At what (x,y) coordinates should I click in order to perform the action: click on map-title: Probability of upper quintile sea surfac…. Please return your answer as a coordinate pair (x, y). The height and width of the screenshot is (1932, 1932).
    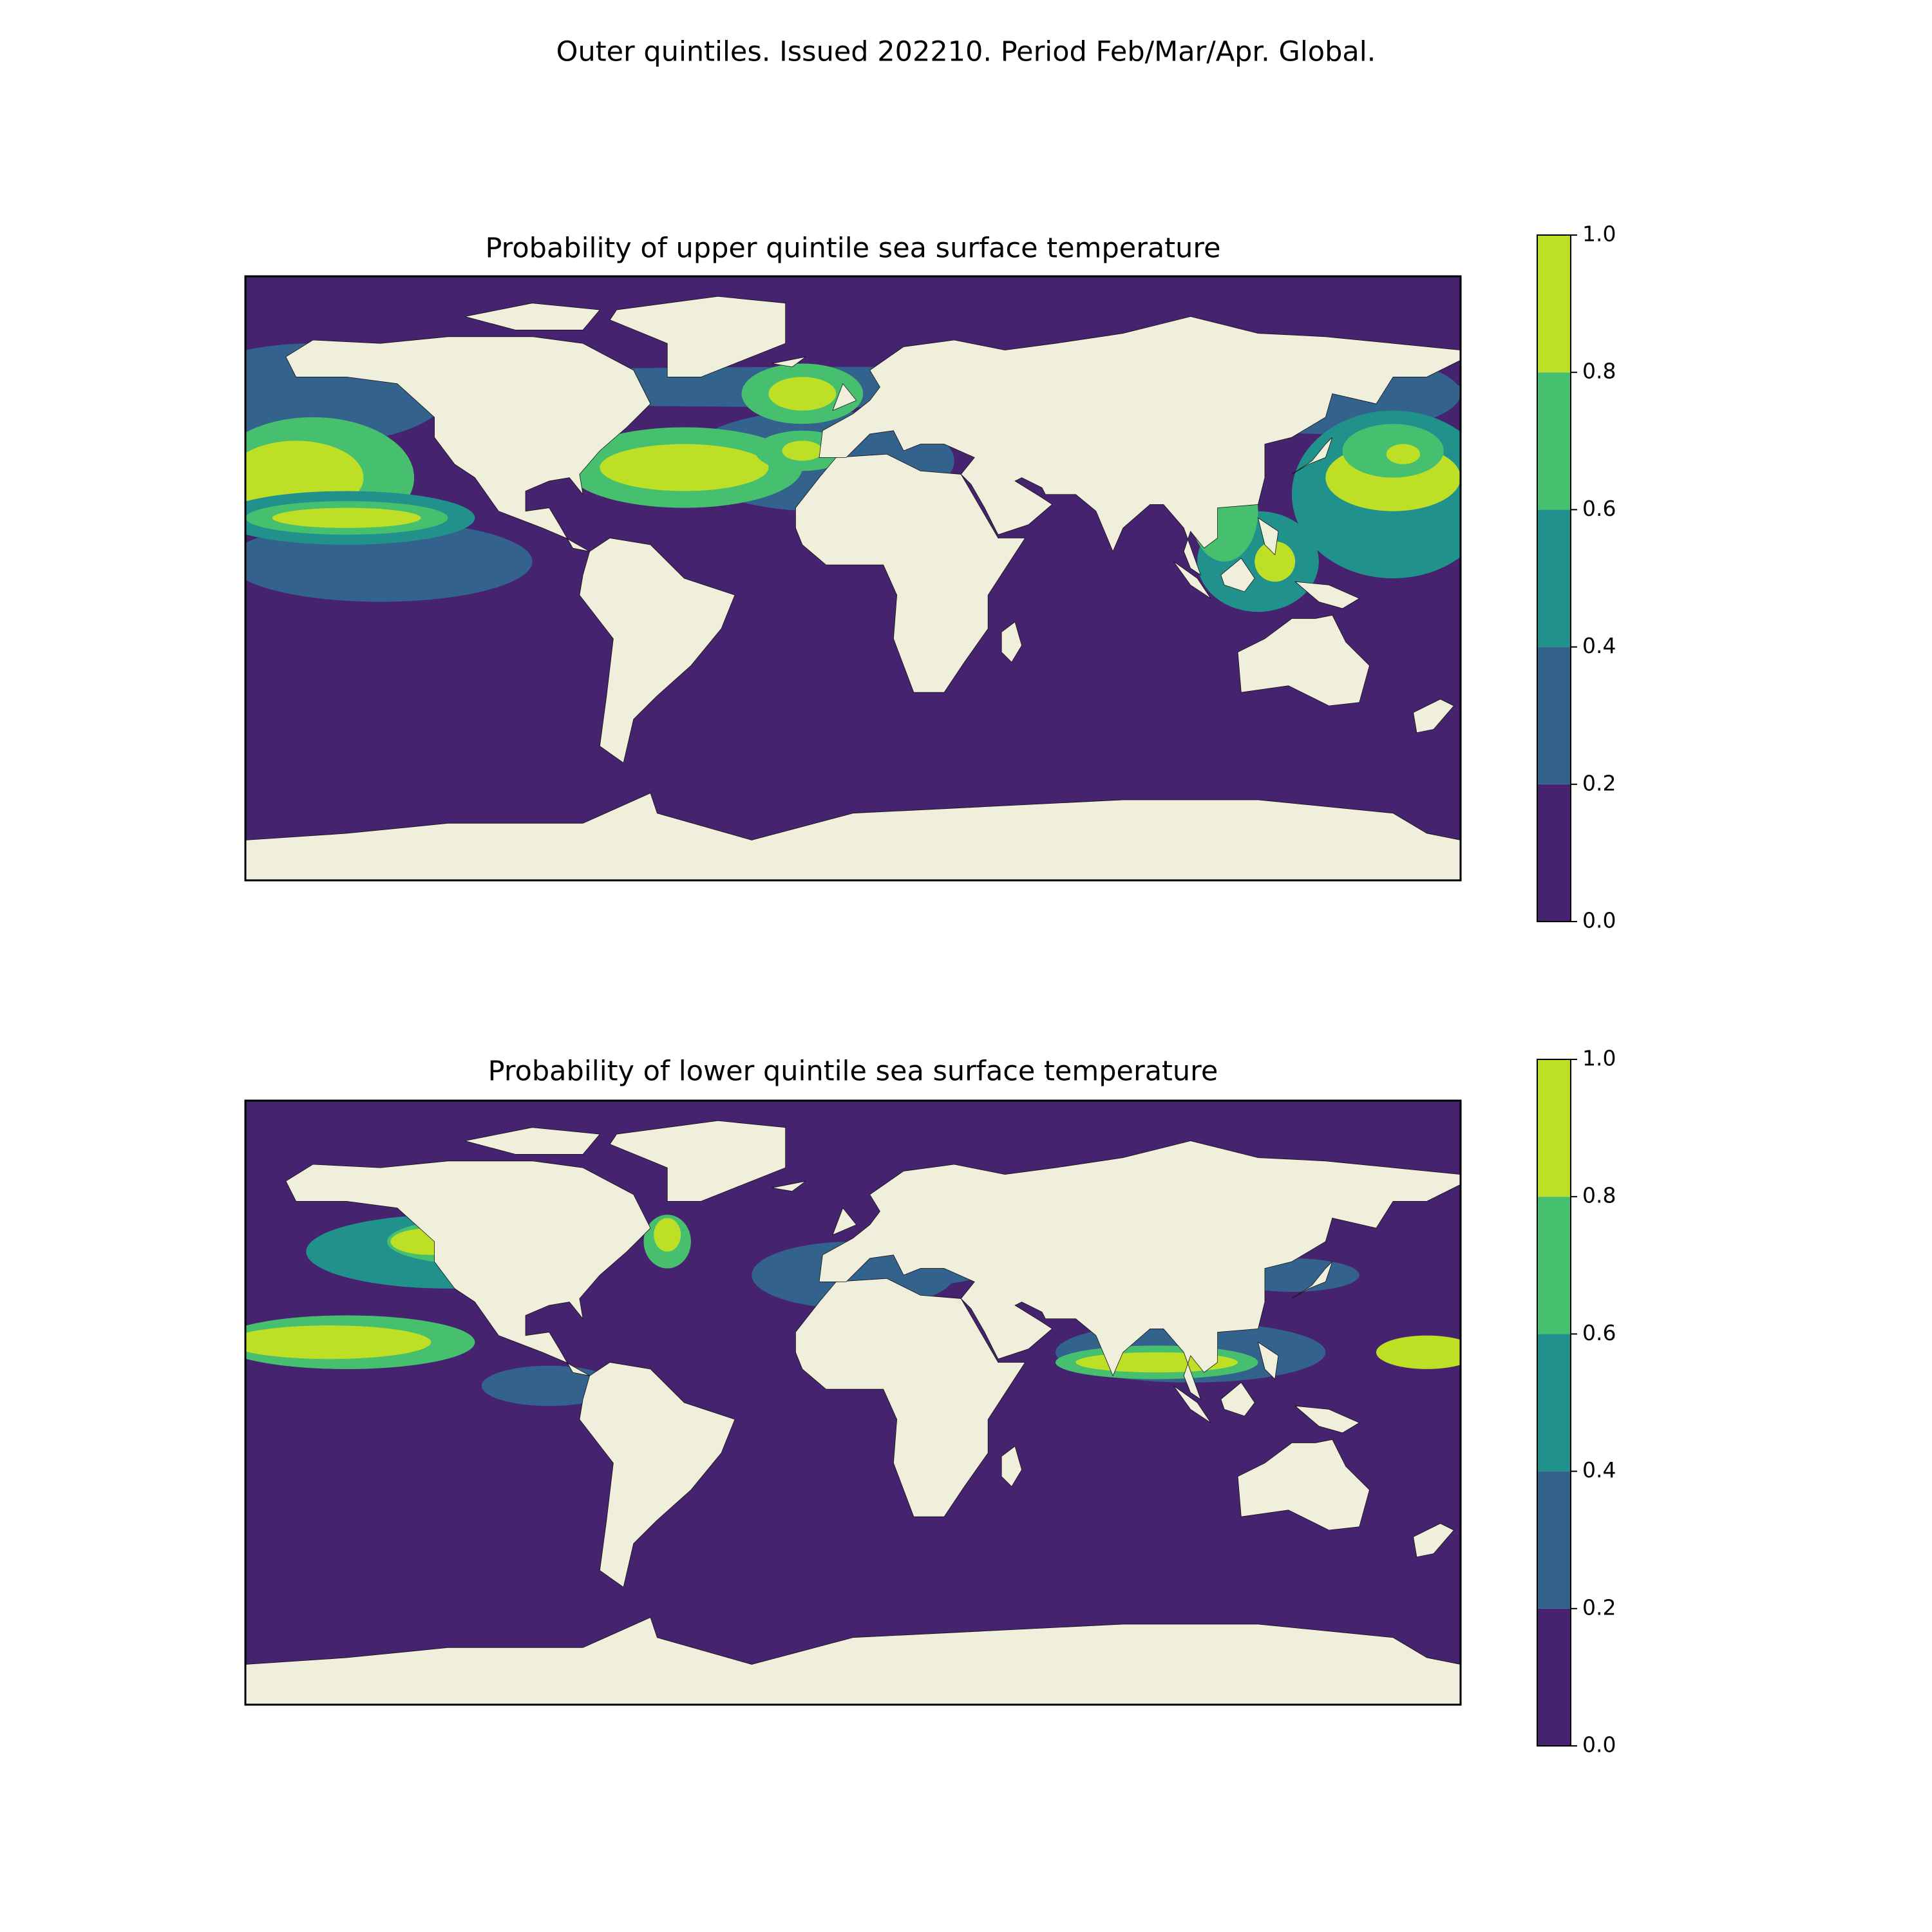
    Looking at the image, I should click on (852, 248).